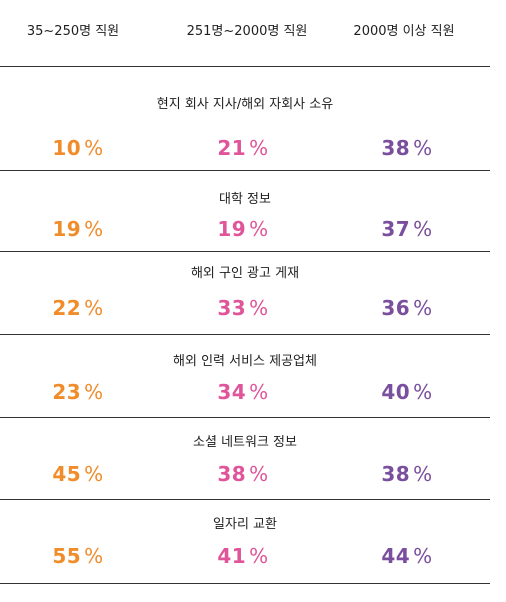 Image resolution: width=506 pixels, height=602 pixels. Describe the element at coordinates (407, 229) in the screenshot. I see `value-large-companies: 37%` at that location.